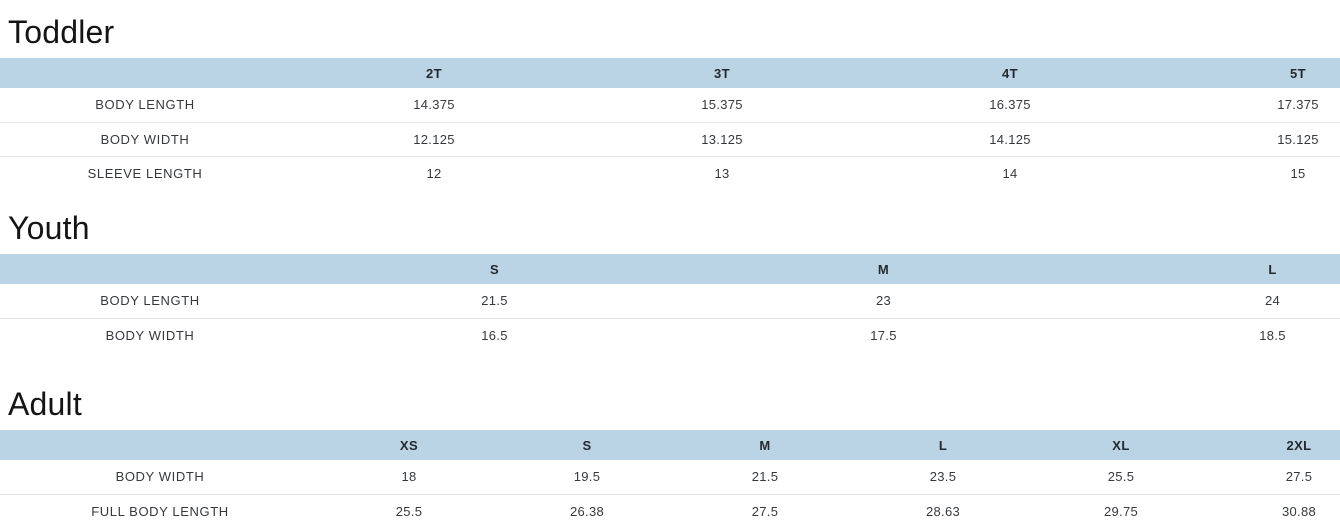 The height and width of the screenshot is (529, 1340). Describe the element at coordinates (1298, 173) in the screenshot. I see `size-value-cell: 15` at that location.